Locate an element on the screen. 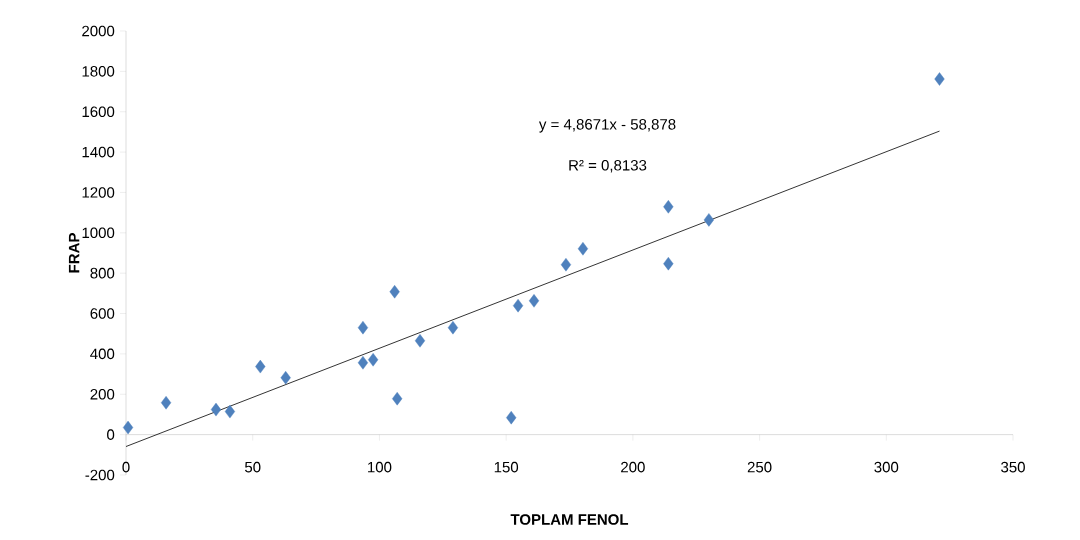 The width and height of the screenshot is (1080, 540). y-tick-label: 1400 is located at coordinates (98, 152).